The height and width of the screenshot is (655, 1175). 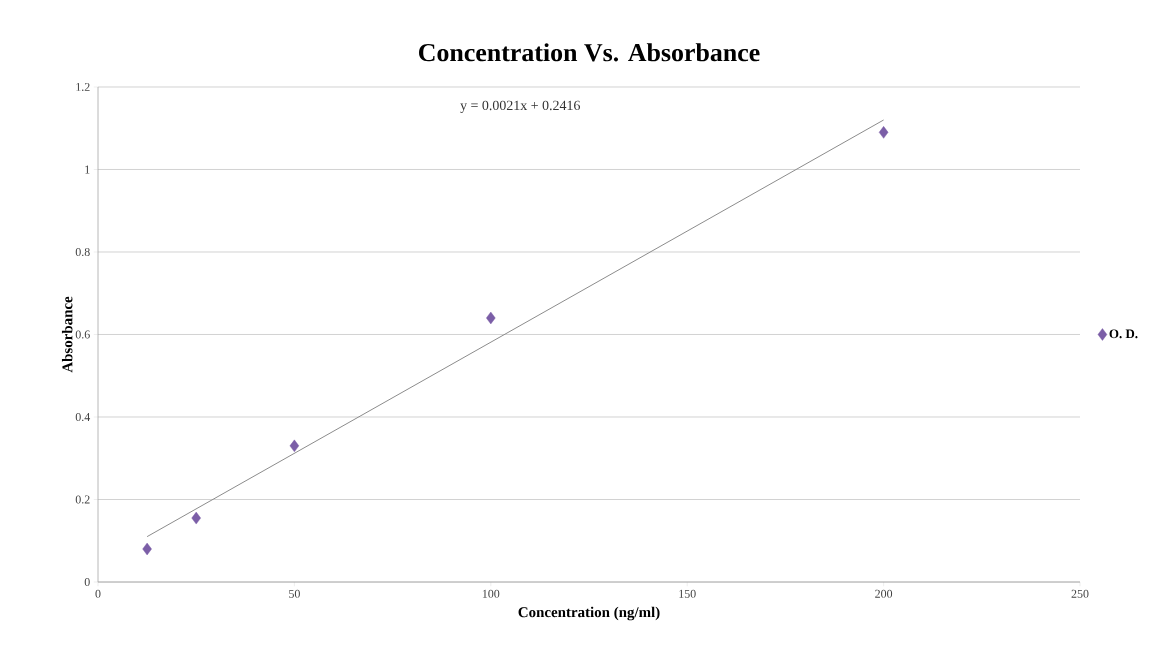 I want to click on x-tick-label: 250, so click(x=1080, y=593).